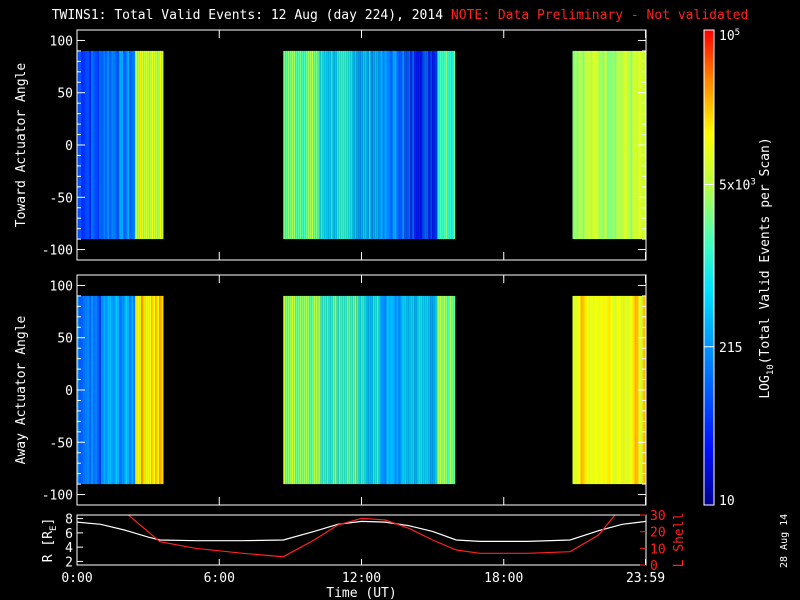  I want to click on colorbar-tick-label: 215, so click(730, 348).